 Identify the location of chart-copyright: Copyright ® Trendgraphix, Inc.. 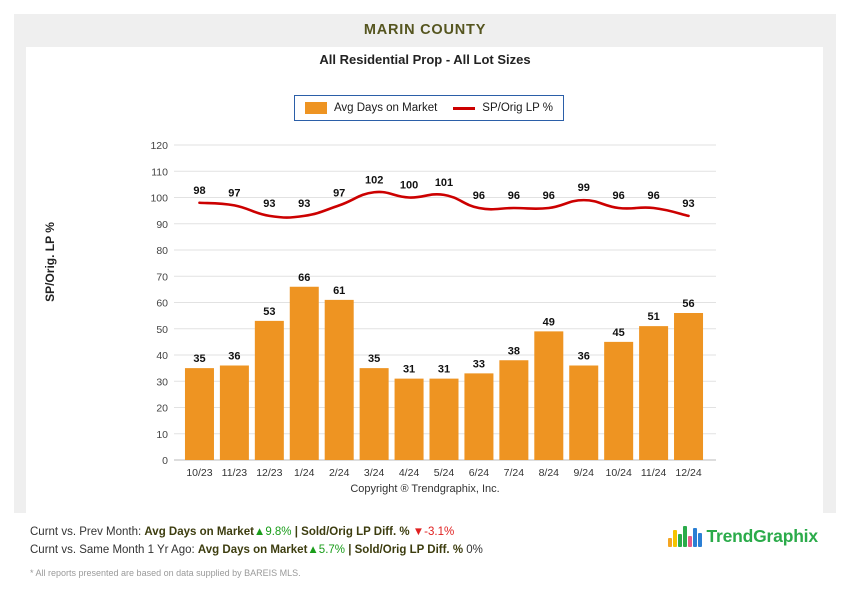
(425, 489).